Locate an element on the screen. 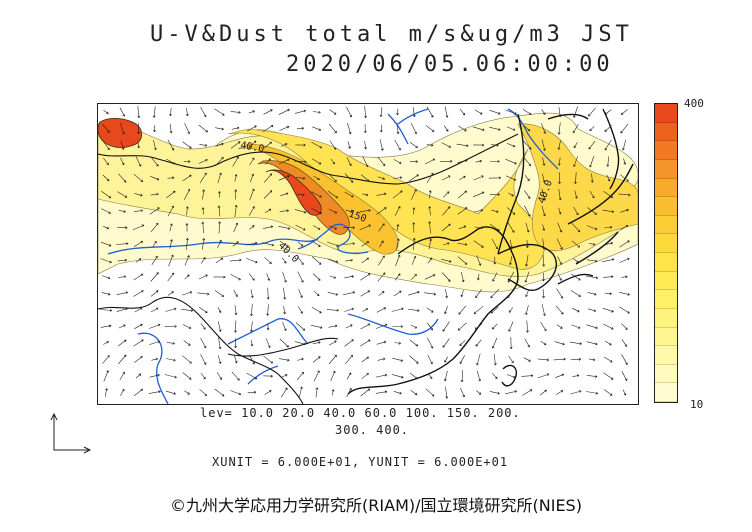 The width and height of the screenshot is (752, 532). copyright-notice: ©九州大学応用力学研究所(RIAM)/国立環境研究所(NIES) is located at coordinates (376, 505).